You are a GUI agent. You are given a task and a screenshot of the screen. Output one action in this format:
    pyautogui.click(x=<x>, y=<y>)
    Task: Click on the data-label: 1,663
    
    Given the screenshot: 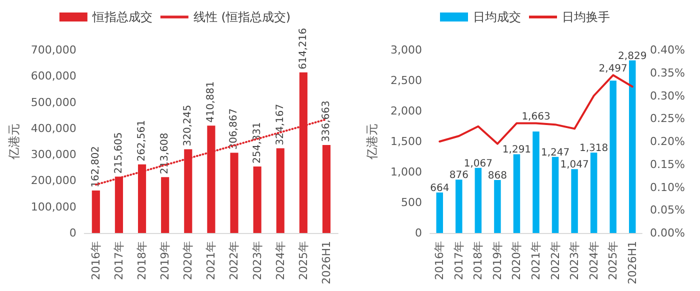 What is the action you would take?
    pyautogui.click(x=536, y=117)
    